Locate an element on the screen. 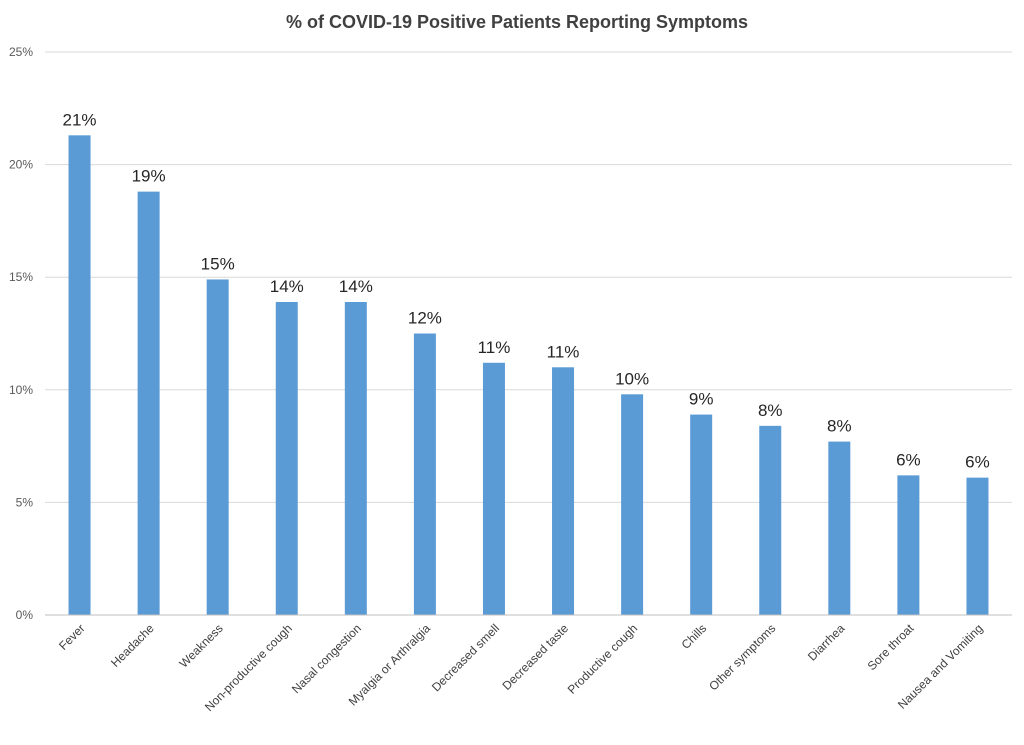 The width and height of the screenshot is (1024, 745). x-tick-label: Diarrhea is located at coordinates (826, 642).